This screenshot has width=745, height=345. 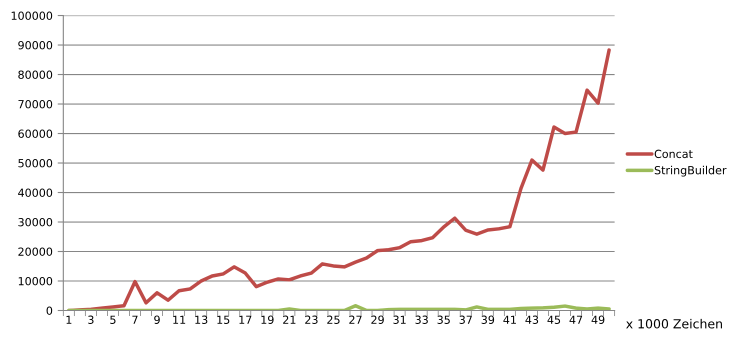 I want to click on x-tick-label: 23, so click(x=311, y=320).